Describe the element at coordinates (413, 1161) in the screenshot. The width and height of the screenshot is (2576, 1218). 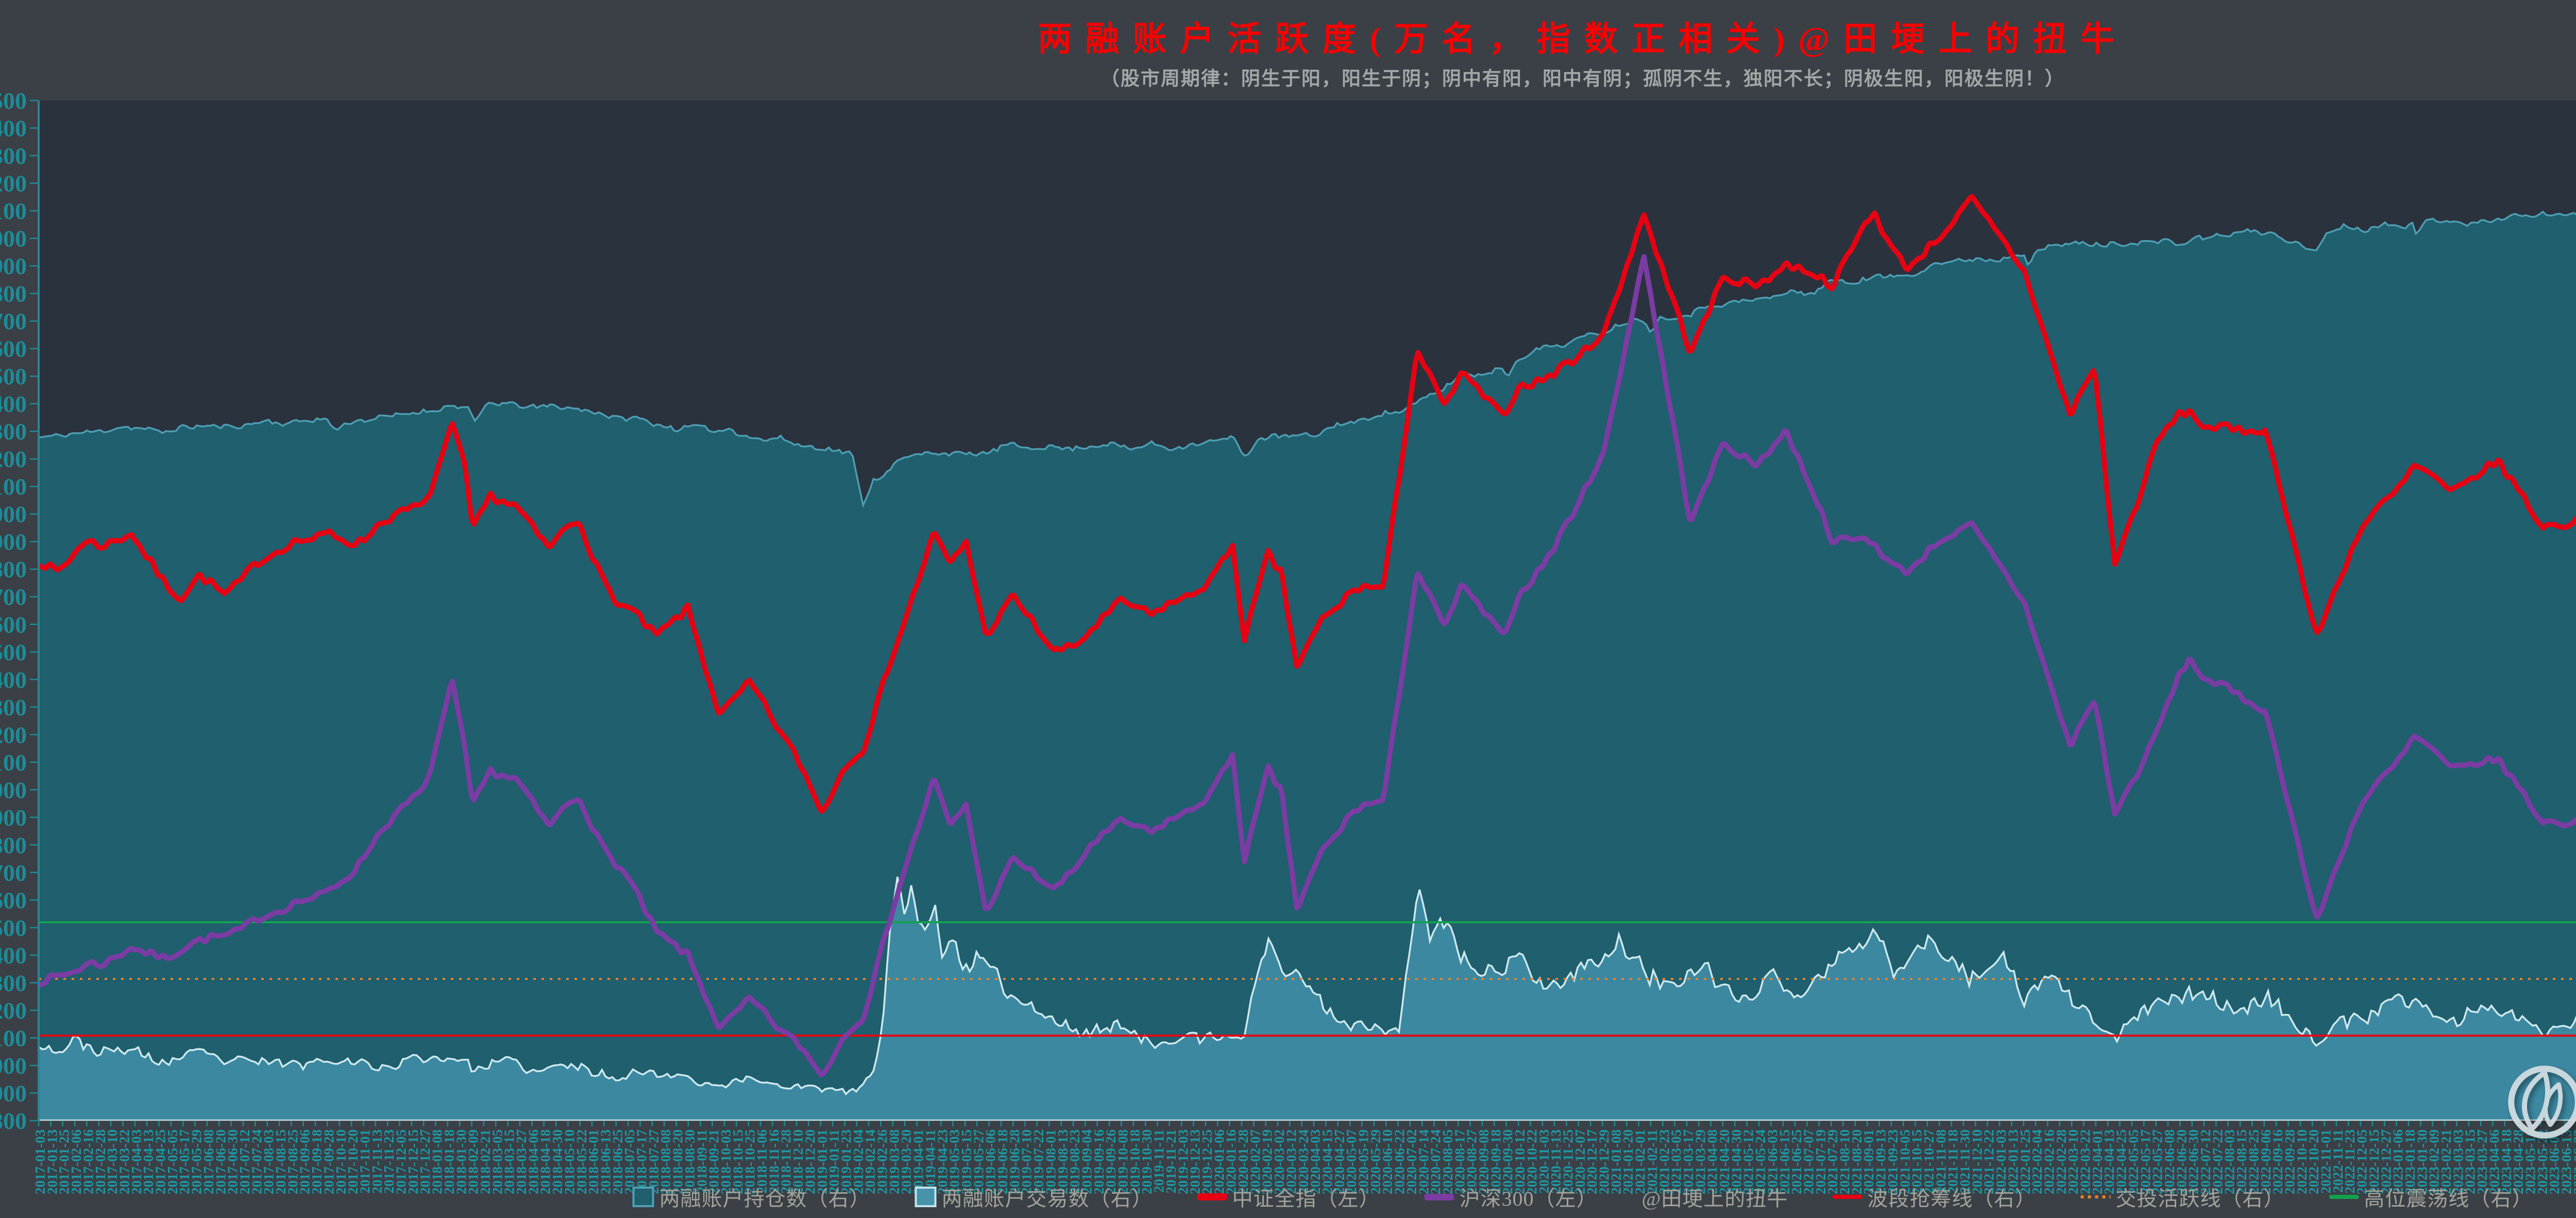
I see `svg-text: 2017-12-15` at that location.